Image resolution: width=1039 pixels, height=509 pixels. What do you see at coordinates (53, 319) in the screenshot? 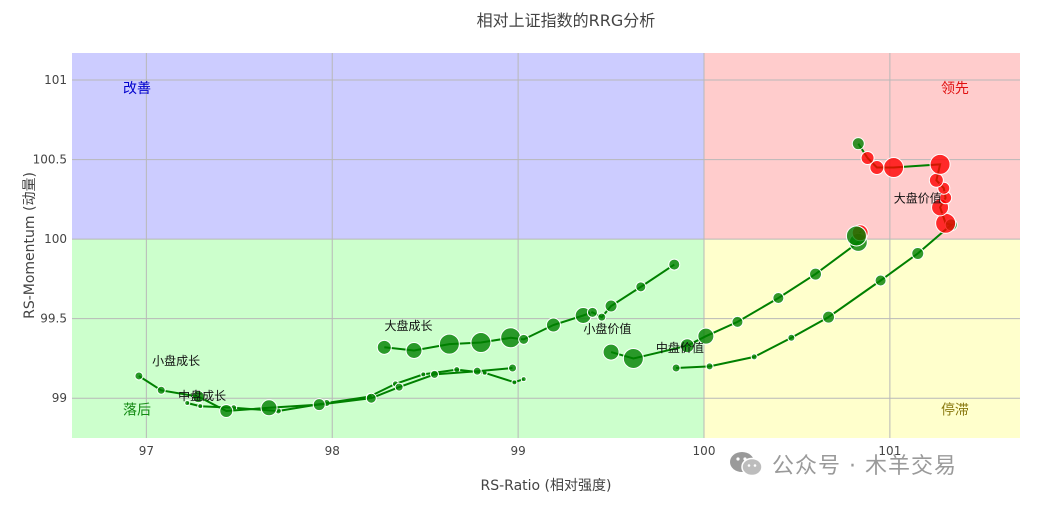
I see `y-tick-label: 99.5` at bounding box center [53, 319].